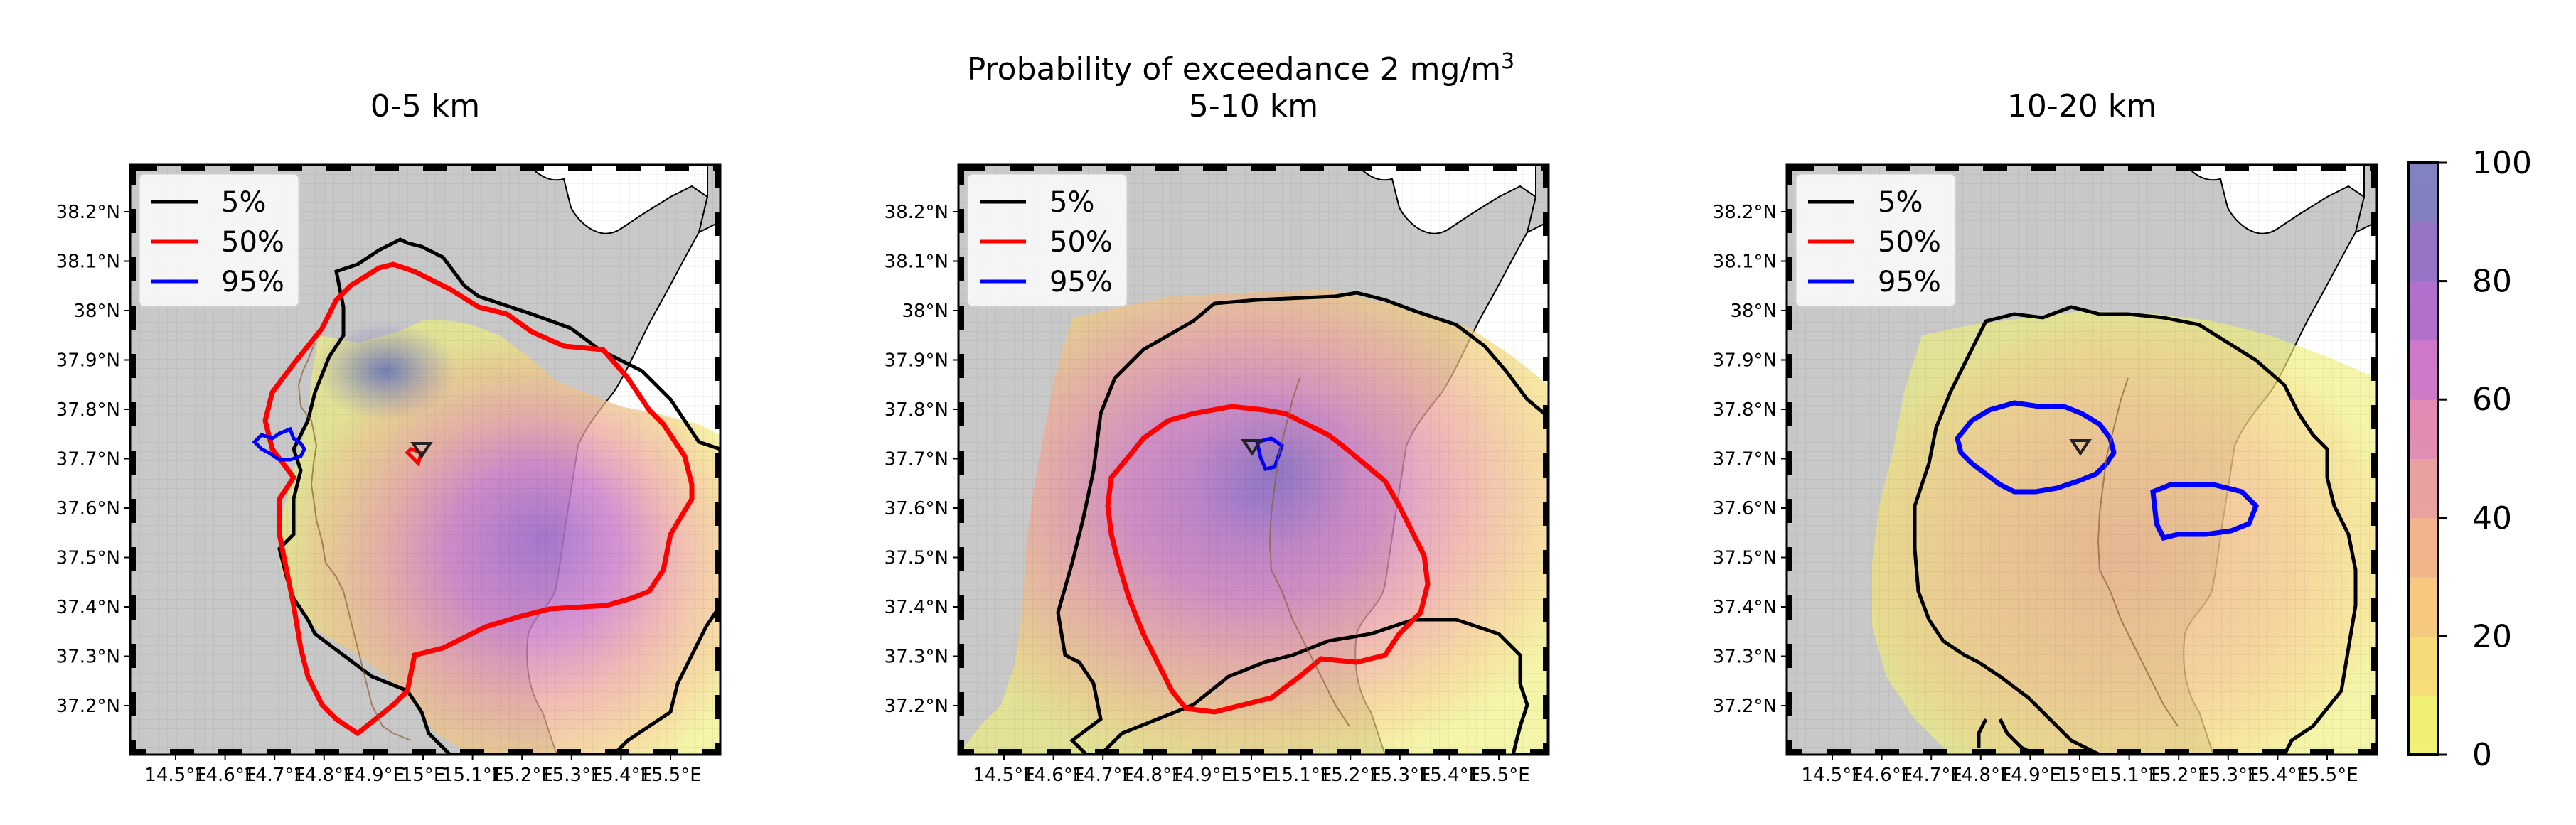 Image resolution: width=2576 pixels, height=825 pixels. I want to click on panel-title: 5-10 km, so click(1253, 106).